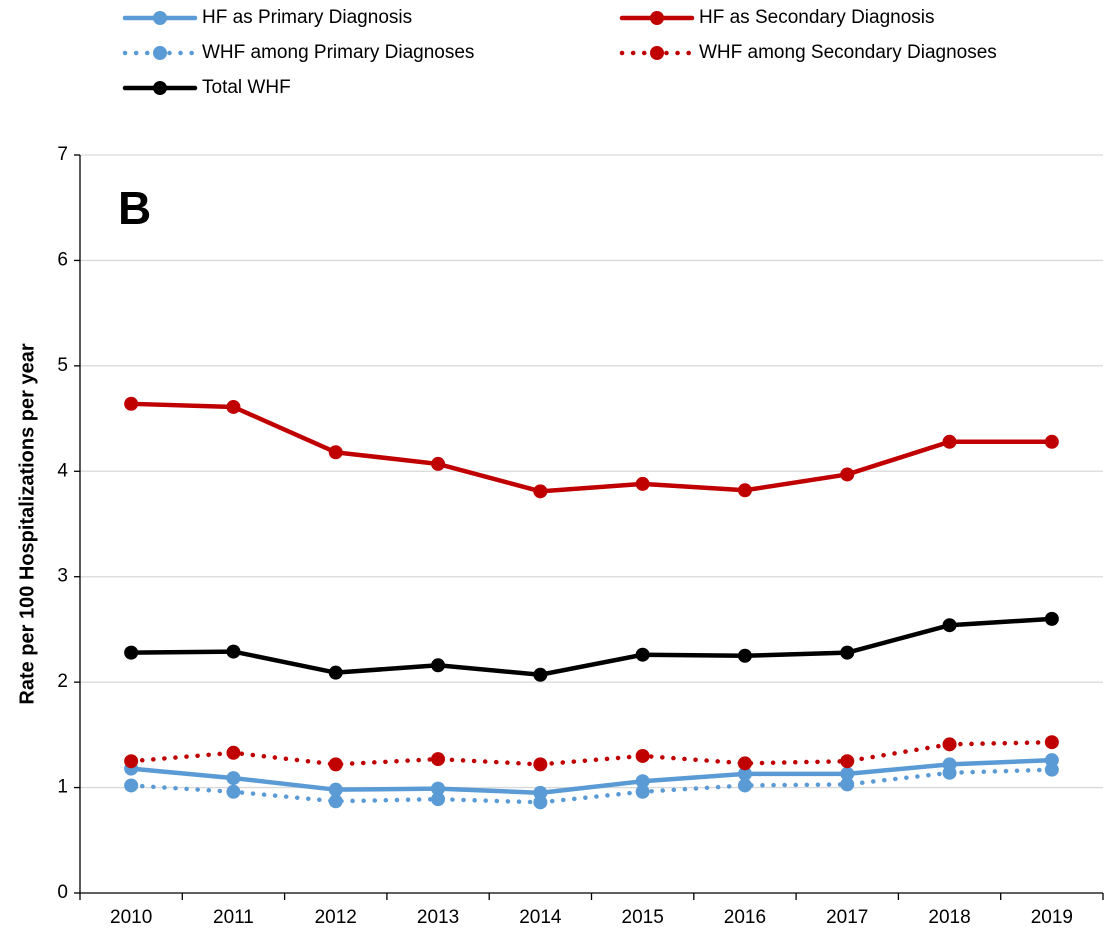 The image size is (1108, 938). I want to click on legend-label: Total WHF, so click(246, 87).